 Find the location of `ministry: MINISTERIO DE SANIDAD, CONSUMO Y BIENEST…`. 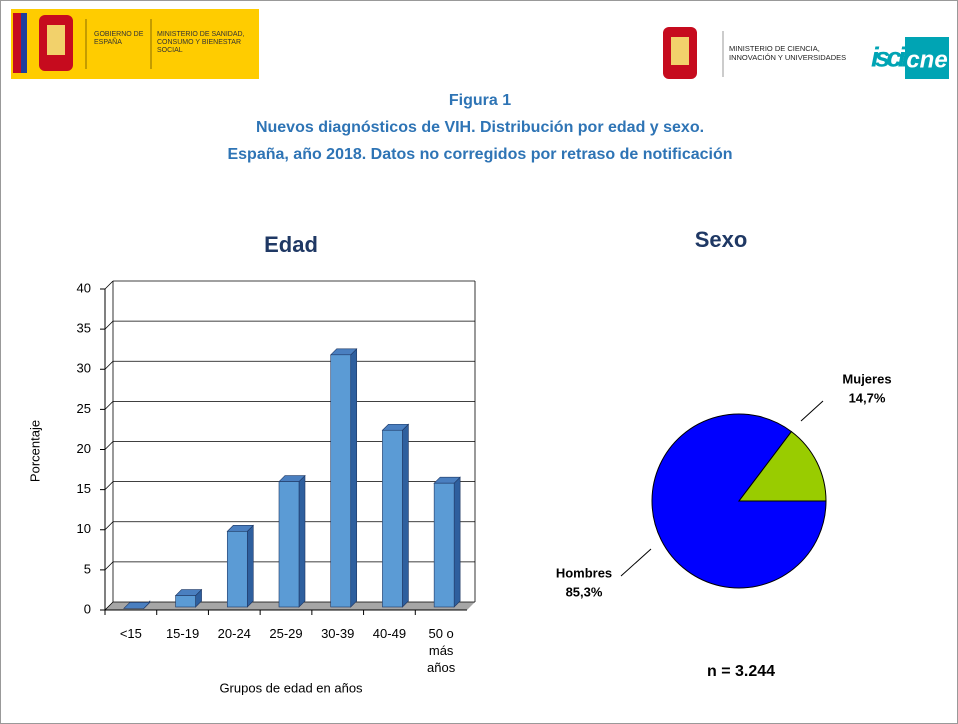

ministry: MINISTERIO DE SANIDAD, CONSUMO Y BIENEST… is located at coordinates (201, 42).